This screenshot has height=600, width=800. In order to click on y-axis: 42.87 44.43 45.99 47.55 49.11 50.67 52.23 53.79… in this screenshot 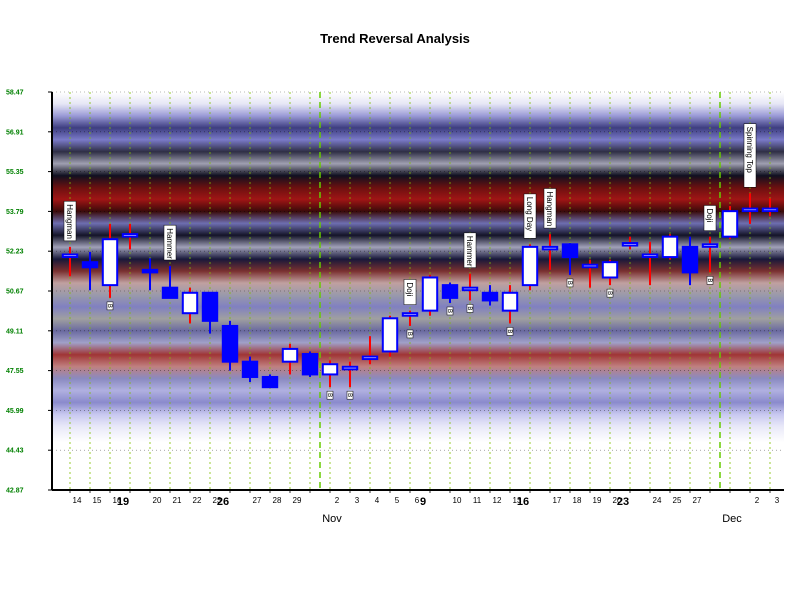, I will do `click(29, 292)`.